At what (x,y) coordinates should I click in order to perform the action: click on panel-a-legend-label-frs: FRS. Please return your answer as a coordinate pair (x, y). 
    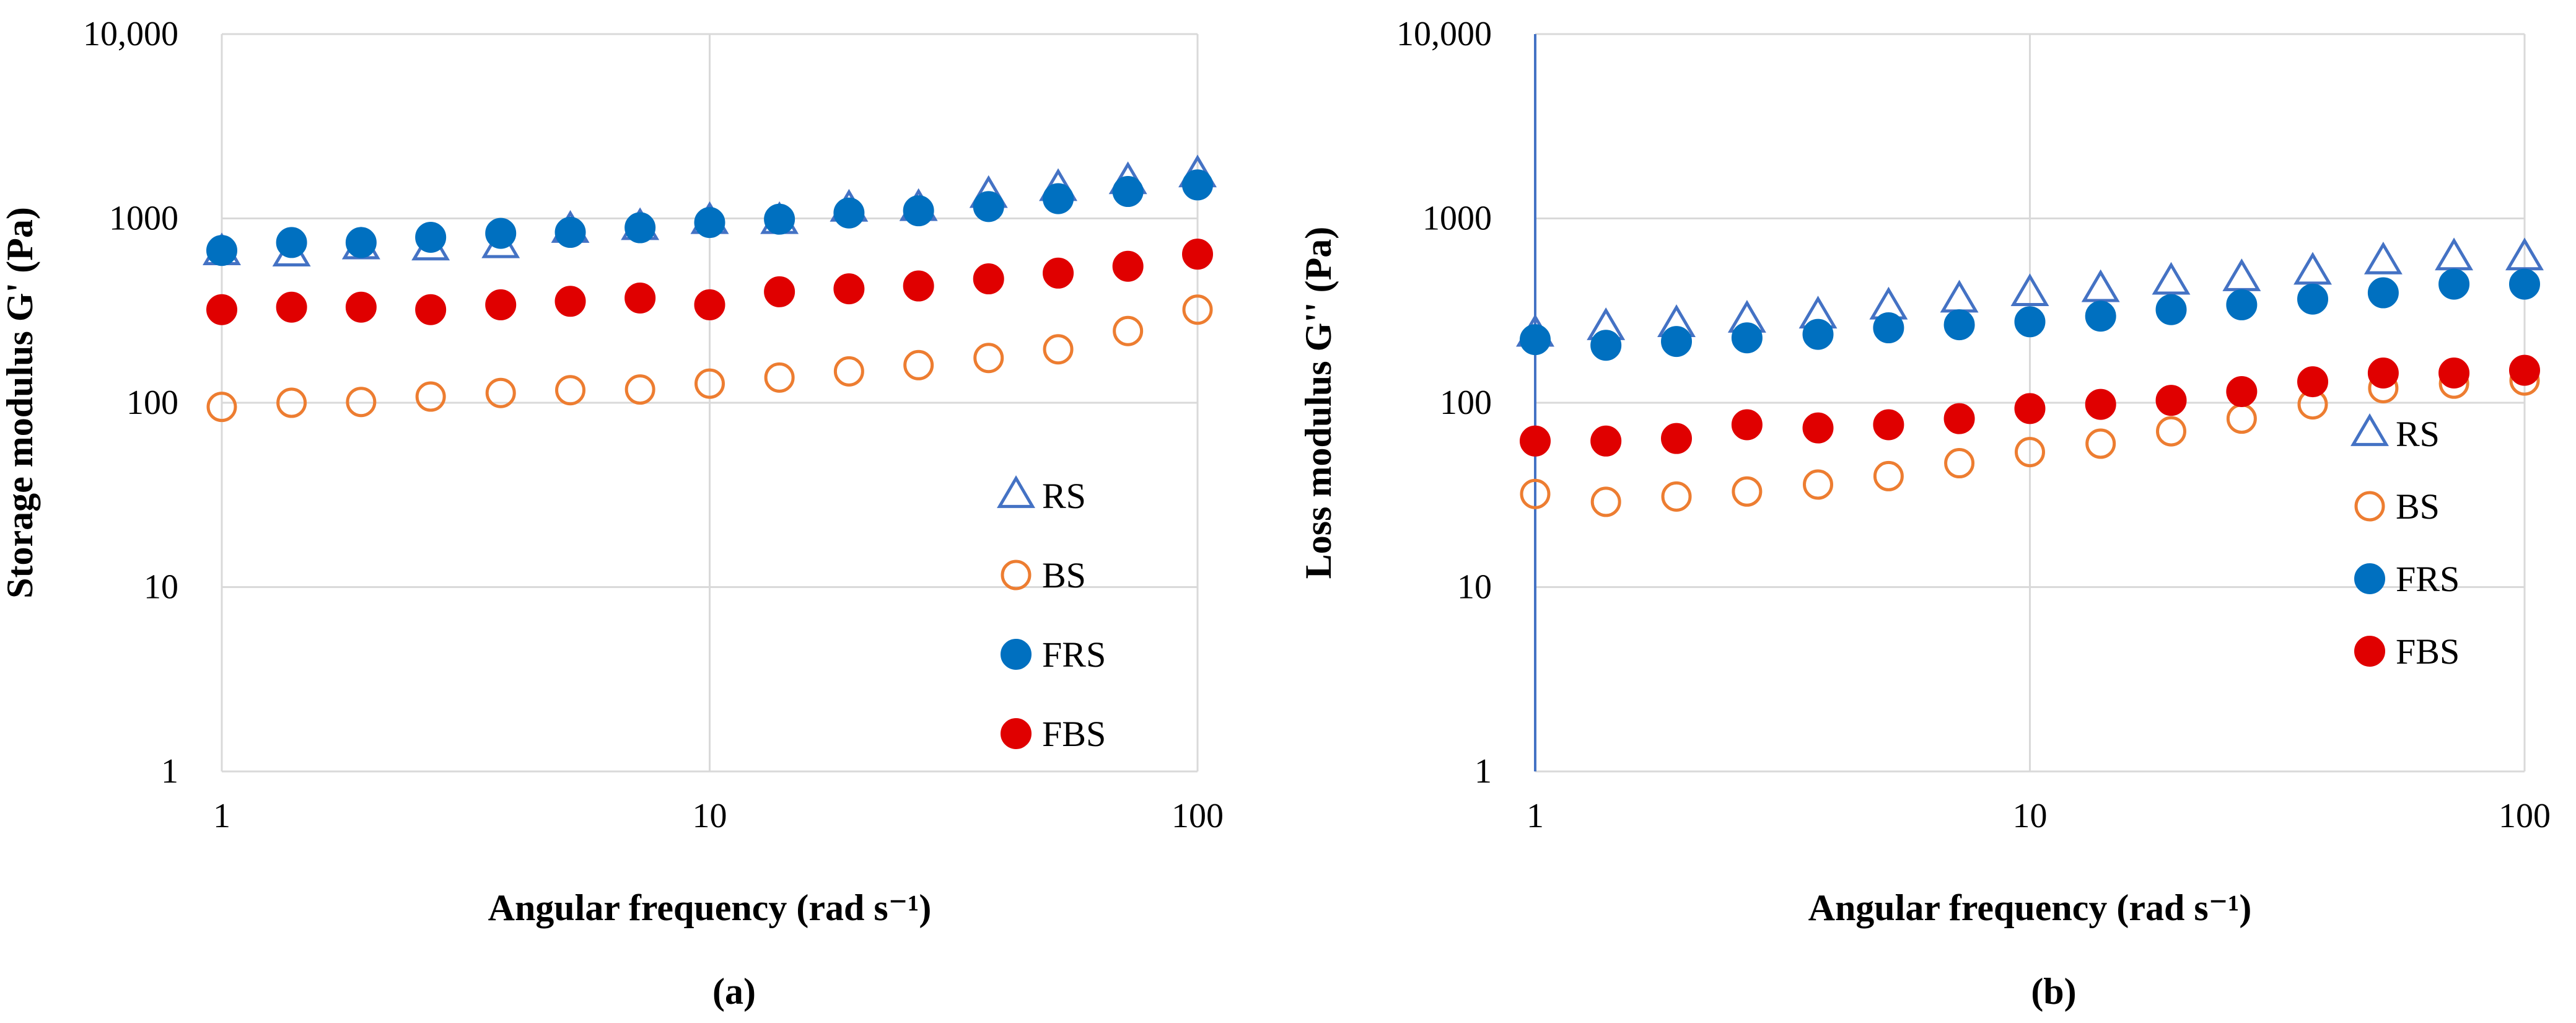
    Looking at the image, I should click on (1074, 654).